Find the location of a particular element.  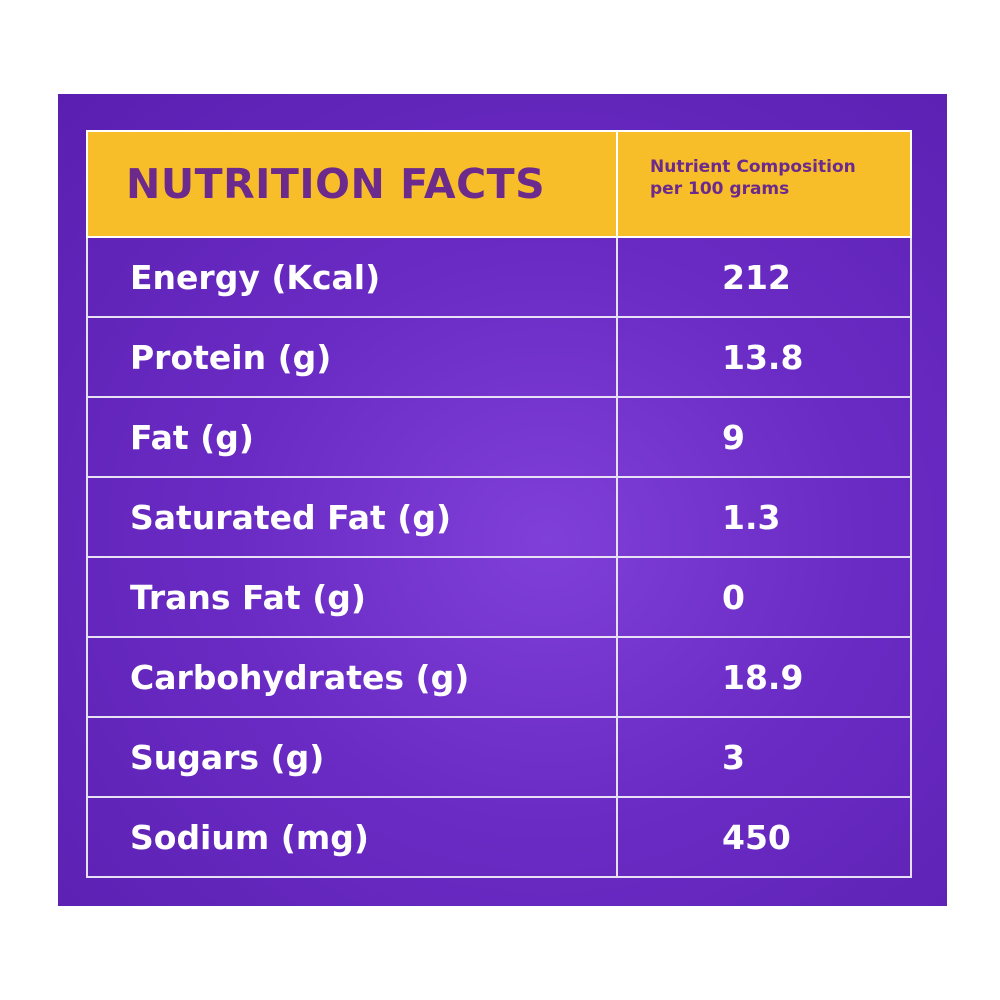

nutrient-value: 13.8 is located at coordinates (764, 357).